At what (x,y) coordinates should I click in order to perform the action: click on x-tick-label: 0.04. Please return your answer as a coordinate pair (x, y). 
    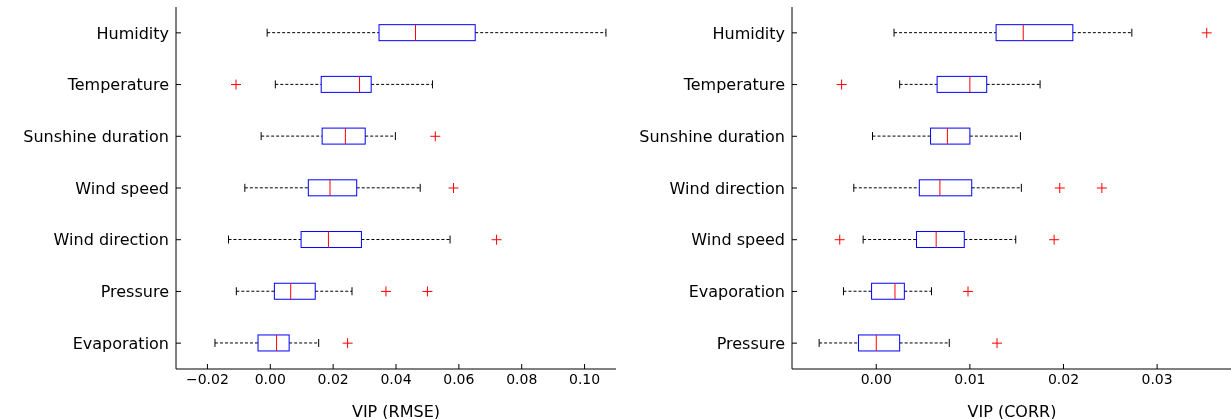
    Looking at the image, I should click on (396, 378).